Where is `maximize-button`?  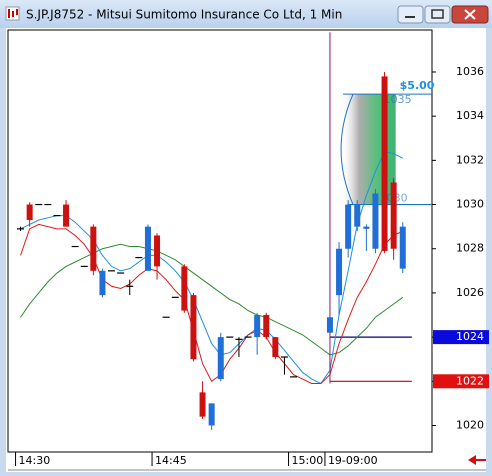 maximize-button is located at coordinates (437, 14).